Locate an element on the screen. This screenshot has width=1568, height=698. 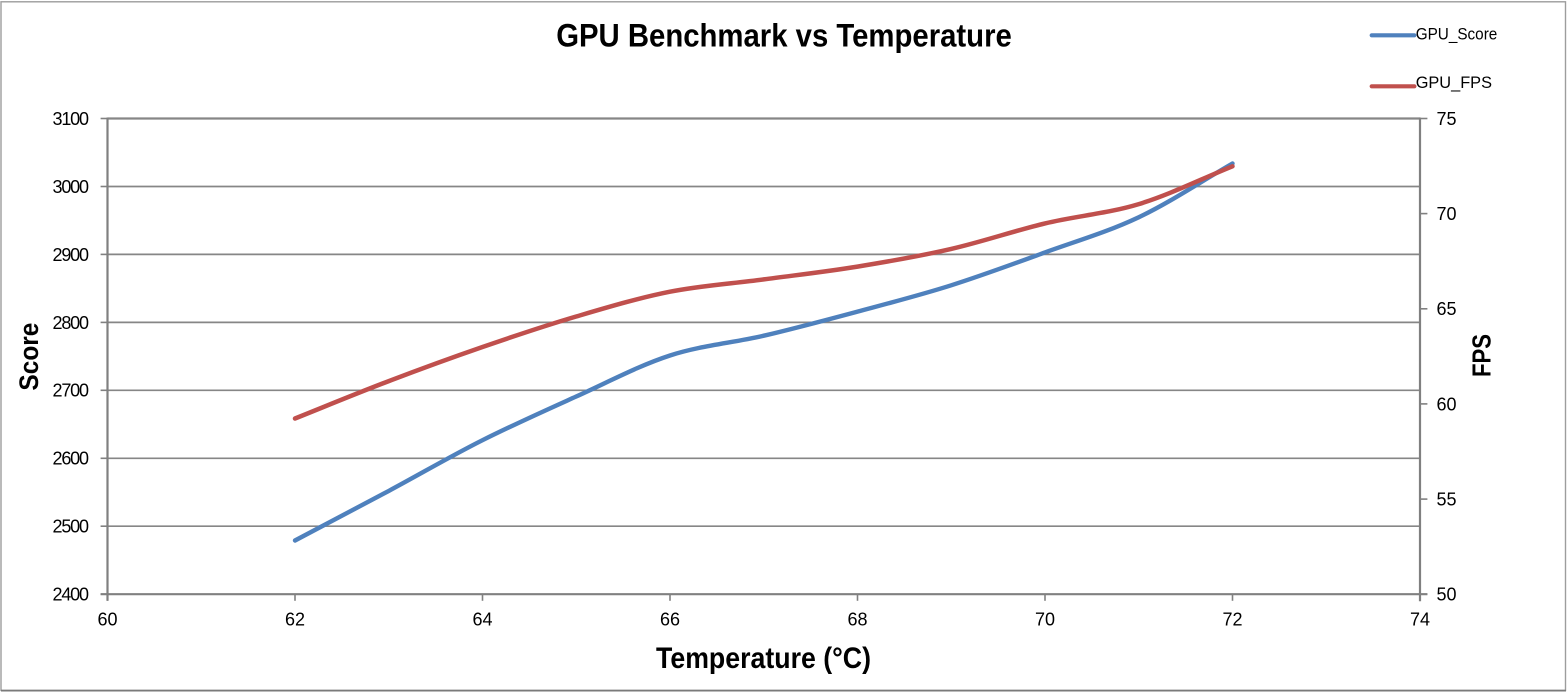
svg-text: 74 is located at coordinates (1420, 620).